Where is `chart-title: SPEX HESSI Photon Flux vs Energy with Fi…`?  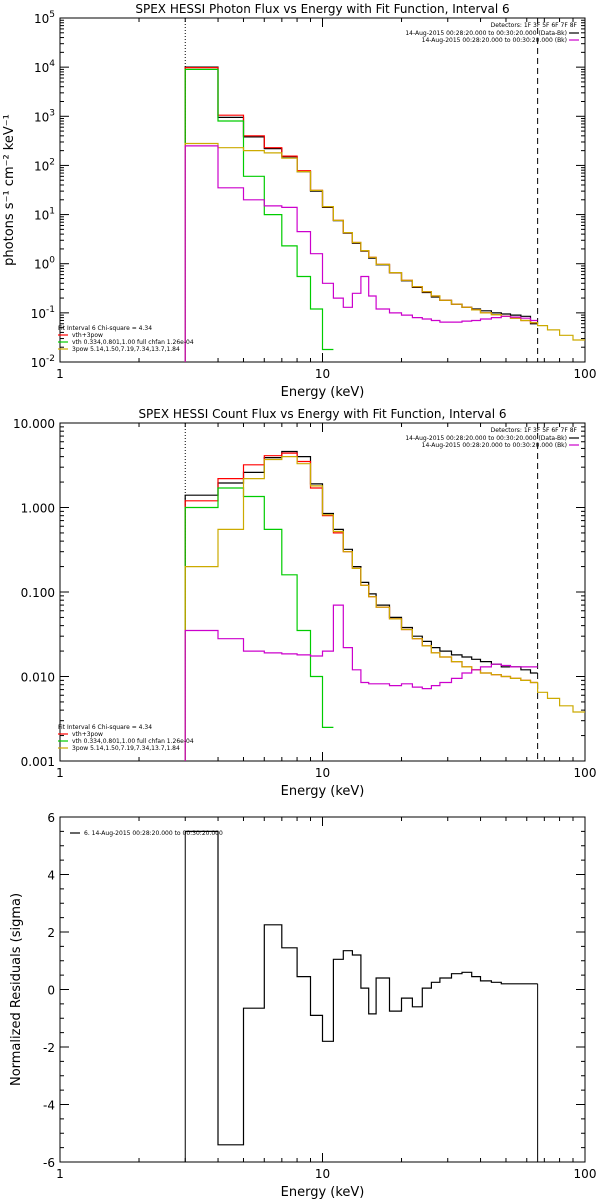
chart-title: SPEX HESSI Photon Flux vs Energy with Fi… is located at coordinates (322, 9).